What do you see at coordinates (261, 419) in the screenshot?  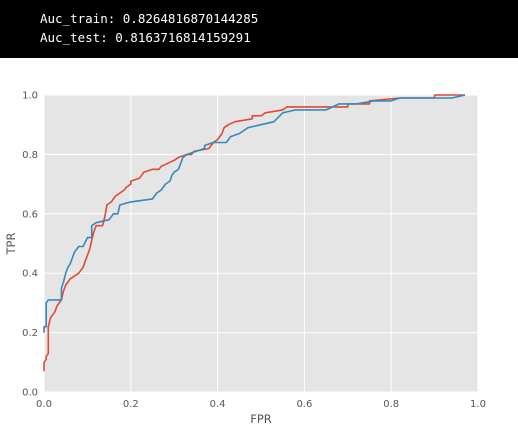 I see `x-axis-label: FPR` at bounding box center [261, 419].